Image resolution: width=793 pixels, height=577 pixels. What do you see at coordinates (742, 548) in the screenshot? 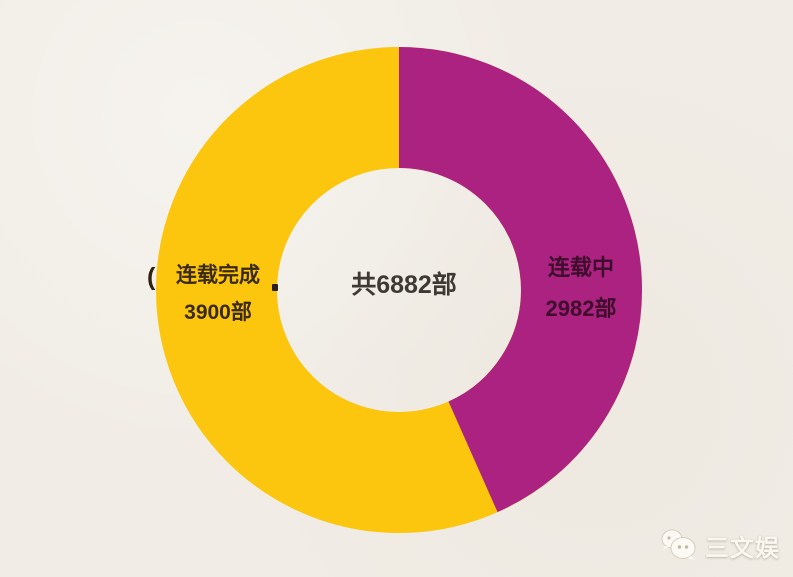
I see `watermark-brand: 三文娱` at bounding box center [742, 548].